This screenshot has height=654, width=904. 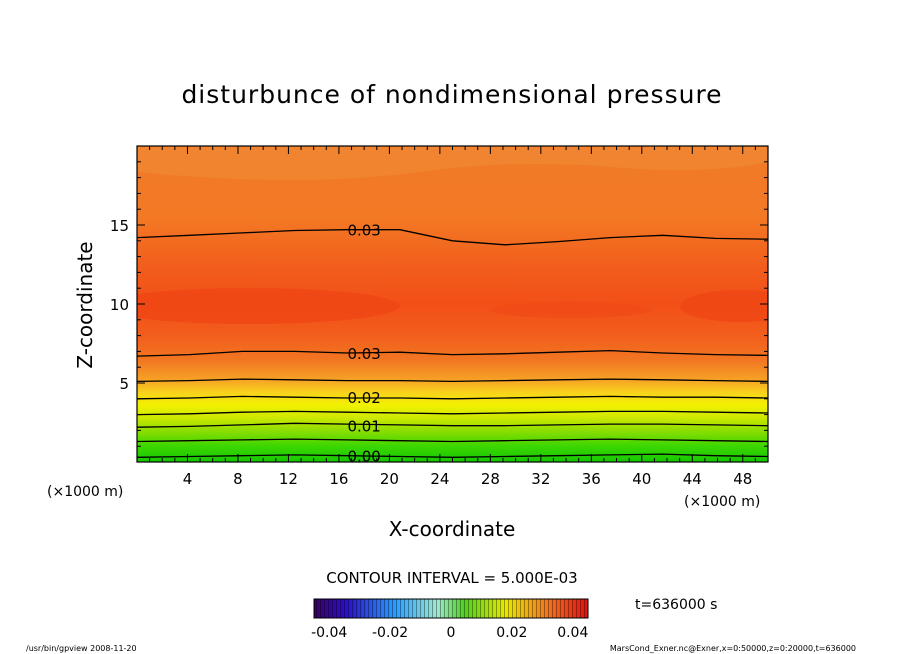 I want to click on pressure-max-blob-right, so click(x=724, y=306).